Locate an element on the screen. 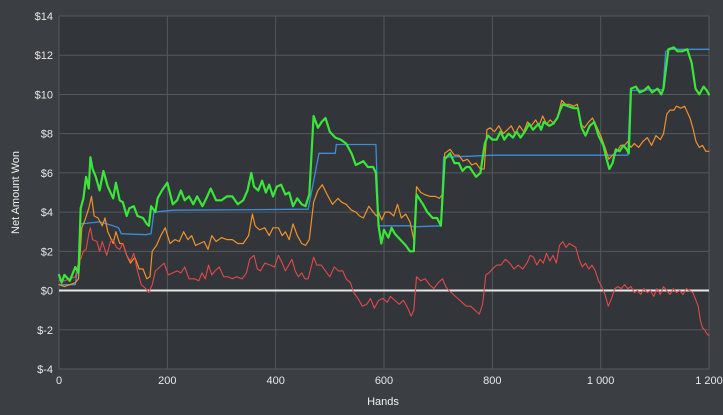  x-tick-label: 200 is located at coordinates (167, 381).